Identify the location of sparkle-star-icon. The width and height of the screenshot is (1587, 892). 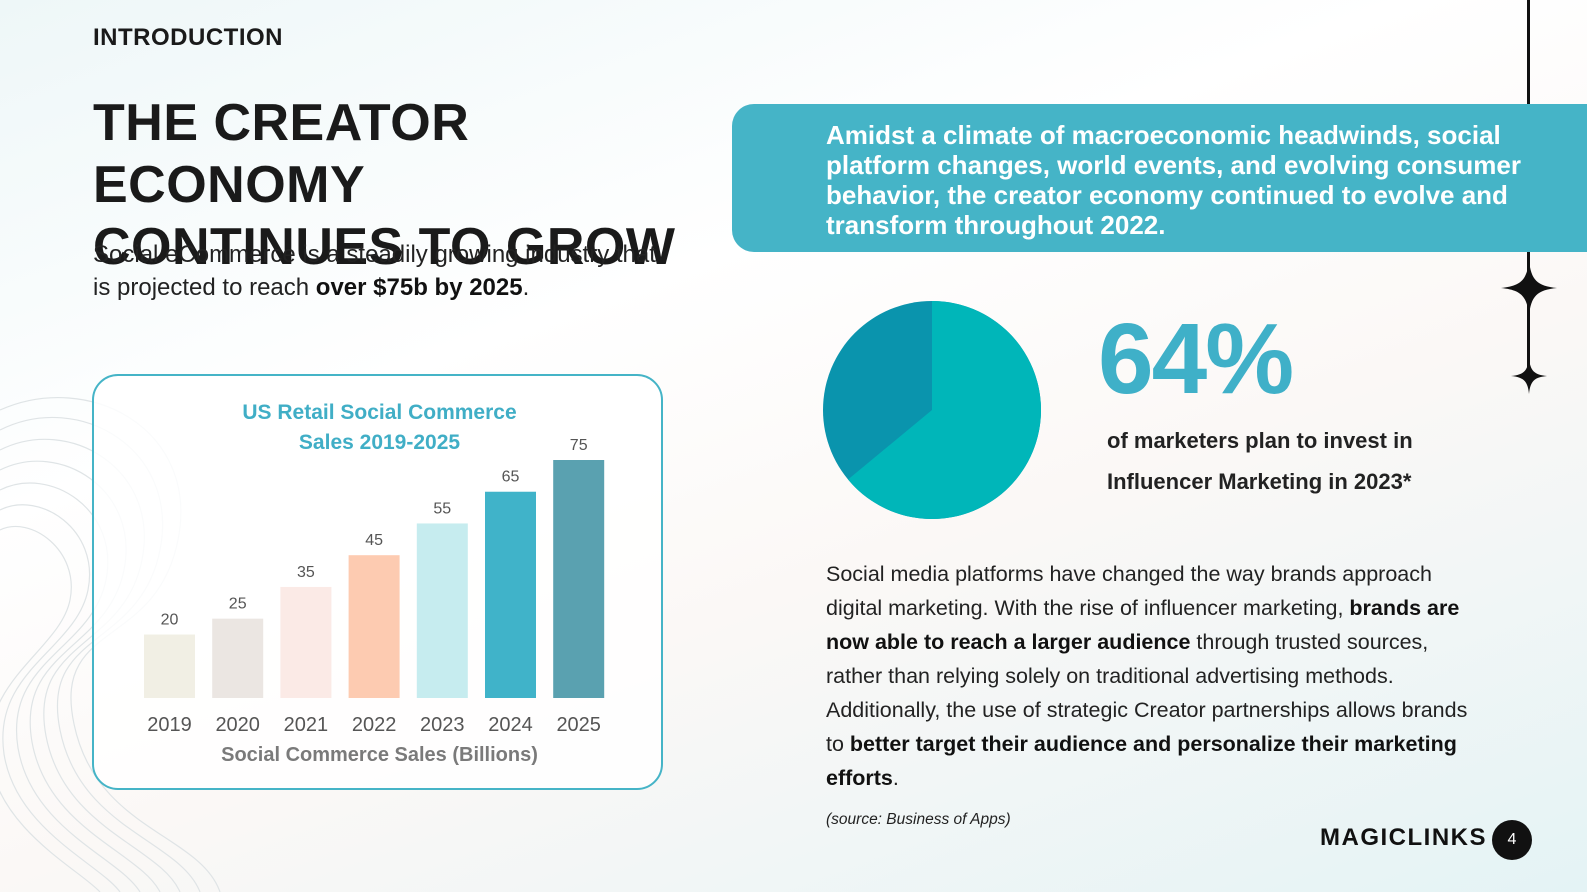
(1529, 288).